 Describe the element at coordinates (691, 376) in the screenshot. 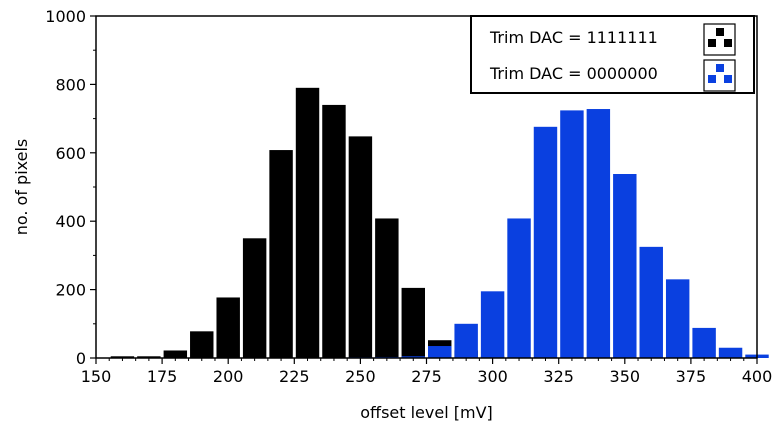

I see `x-tick-label: 375` at that location.